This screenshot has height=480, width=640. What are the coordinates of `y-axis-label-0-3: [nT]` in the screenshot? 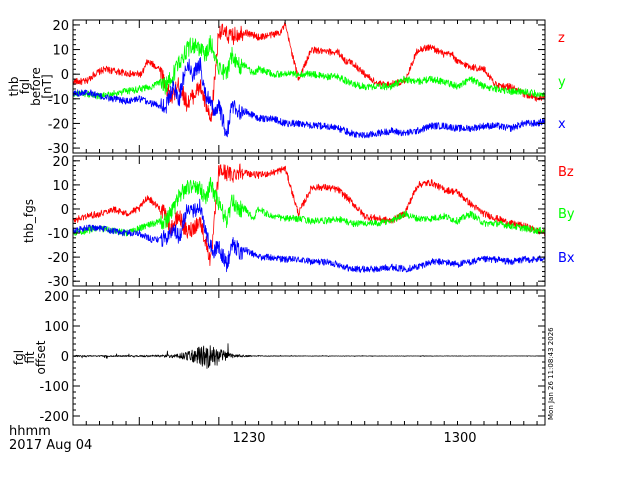 It's located at (47, 86).